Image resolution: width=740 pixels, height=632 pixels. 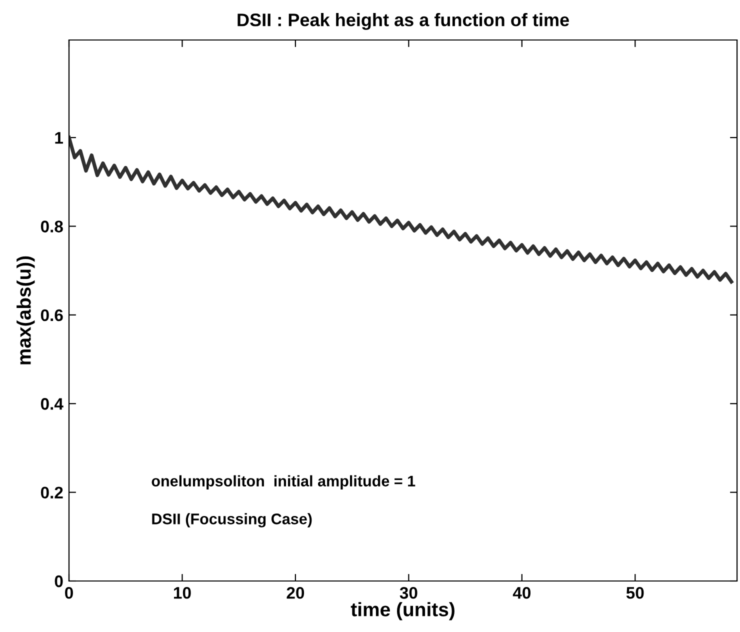 What do you see at coordinates (232, 520) in the screenshot?
I see `annotation: DSII (Focussing Case)` at bounding box center [232, 520].